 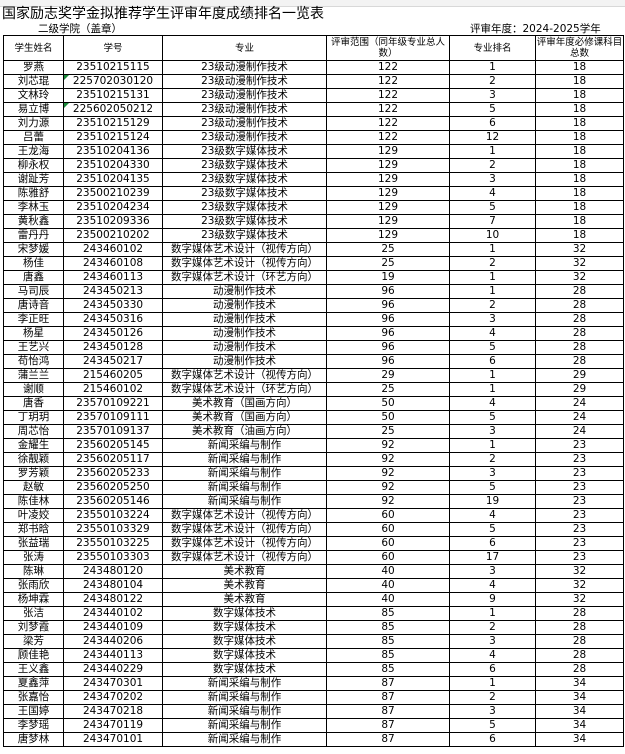 What do you see at coordinates (579, 48) in the screenshot?
I see `header-required-courses: 评审年度必修课科目总数` at bounding box center [579, 48].